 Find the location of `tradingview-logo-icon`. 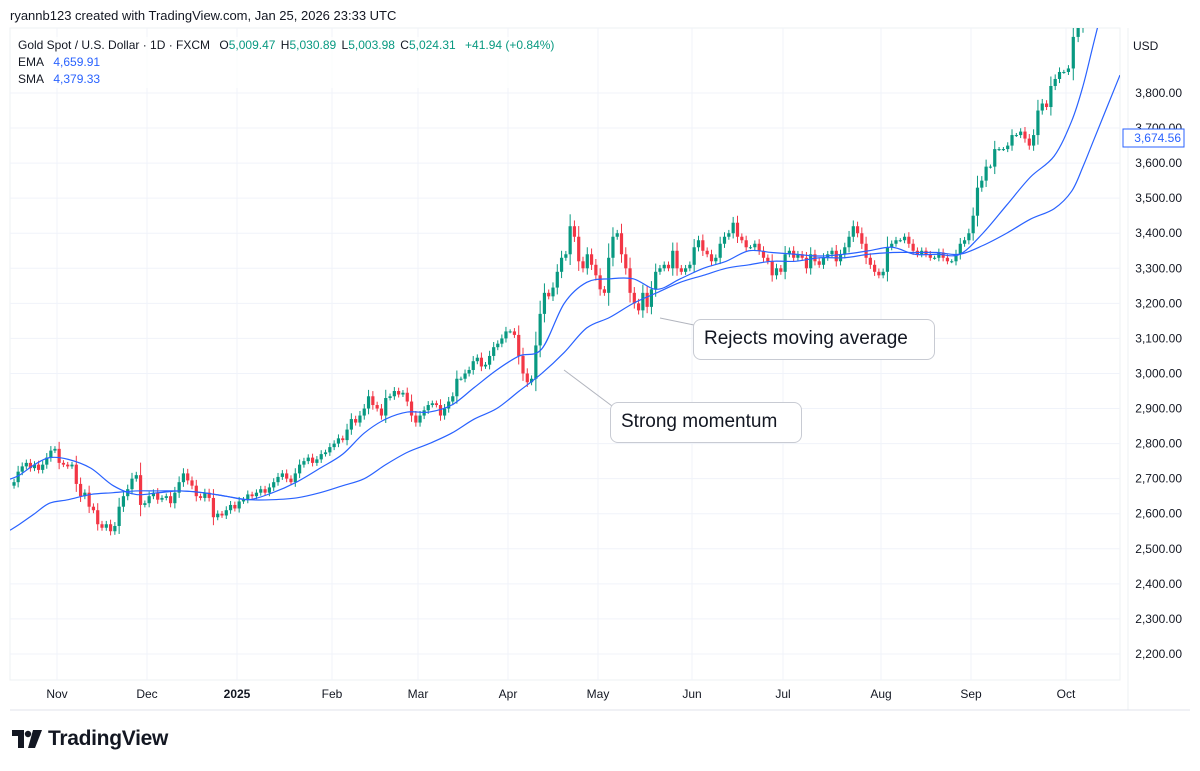

tradingview-logo-icon is located at coordinates (27, 739).